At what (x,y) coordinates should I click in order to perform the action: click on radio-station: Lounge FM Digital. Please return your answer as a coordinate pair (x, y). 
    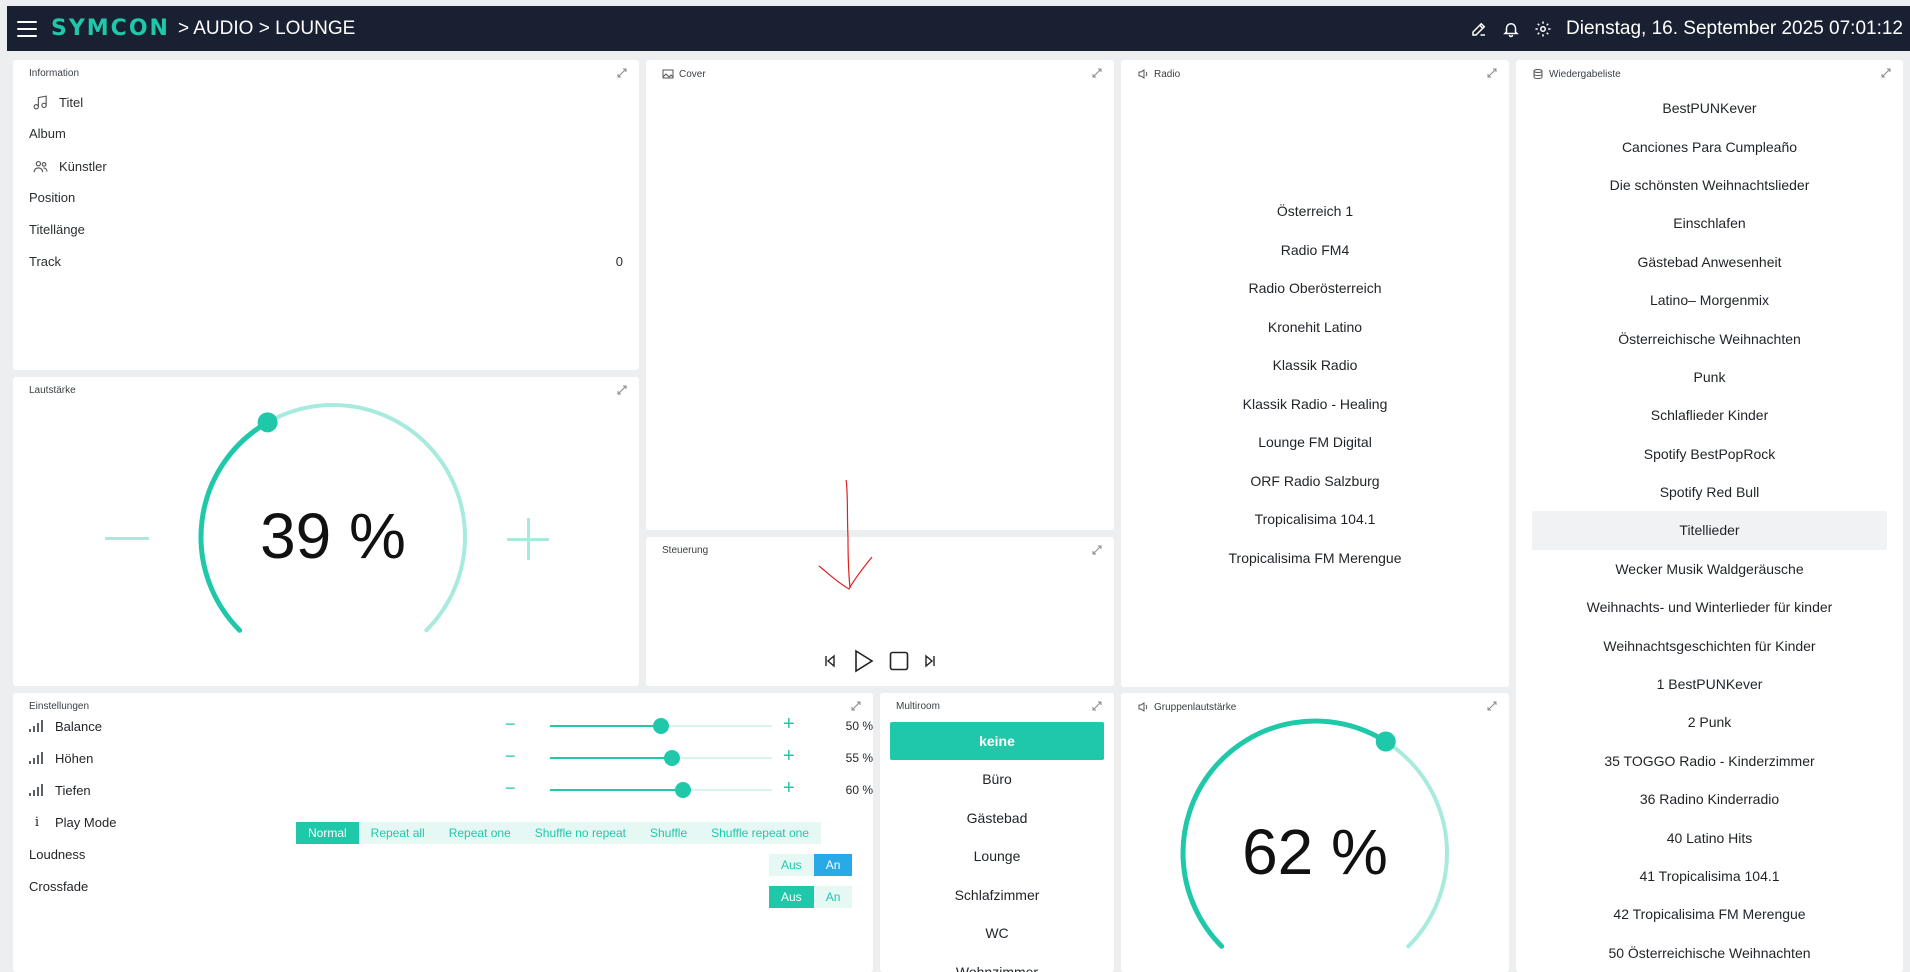
    Looking at the image, I should click on (1315, 442).